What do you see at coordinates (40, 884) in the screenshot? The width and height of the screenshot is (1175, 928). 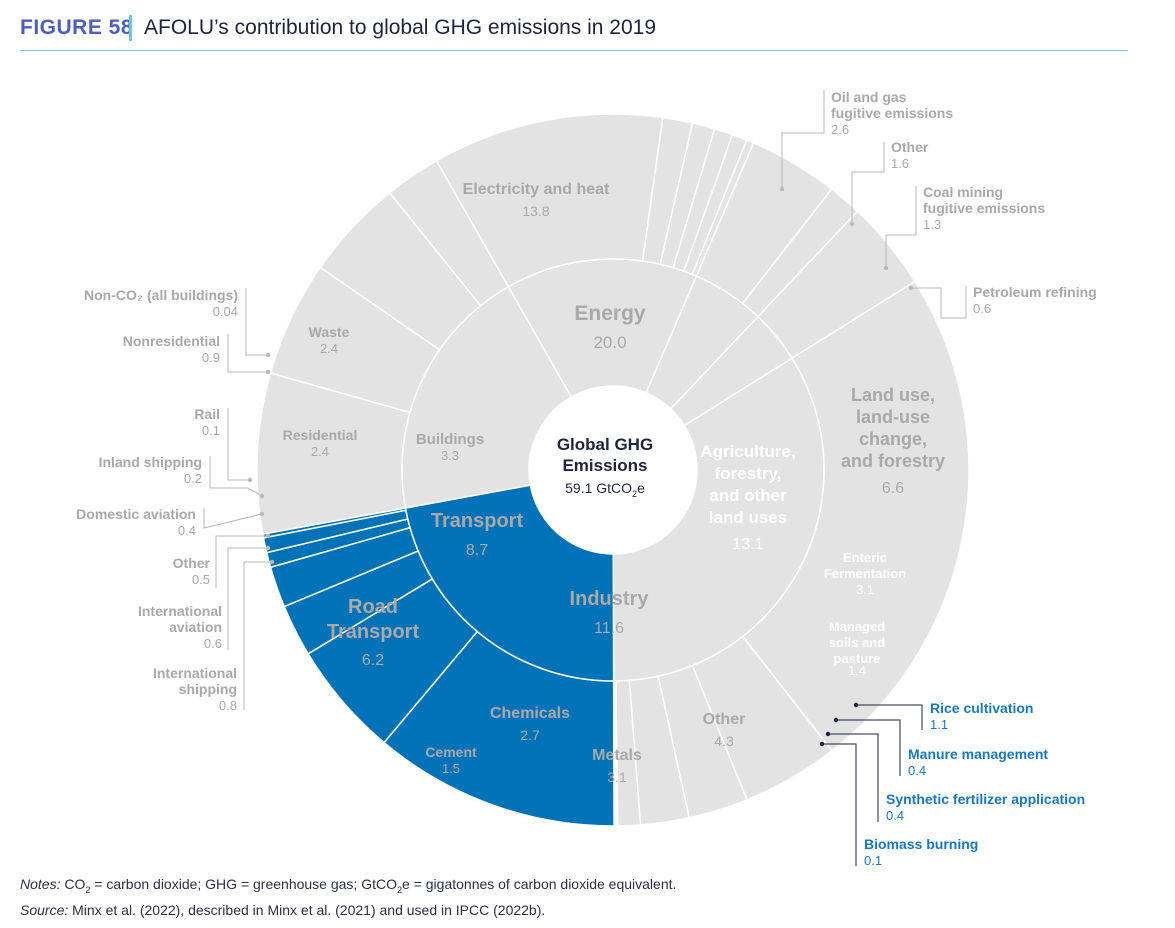 I see `notes-label: Notes:` at bounding box center [40, 884].